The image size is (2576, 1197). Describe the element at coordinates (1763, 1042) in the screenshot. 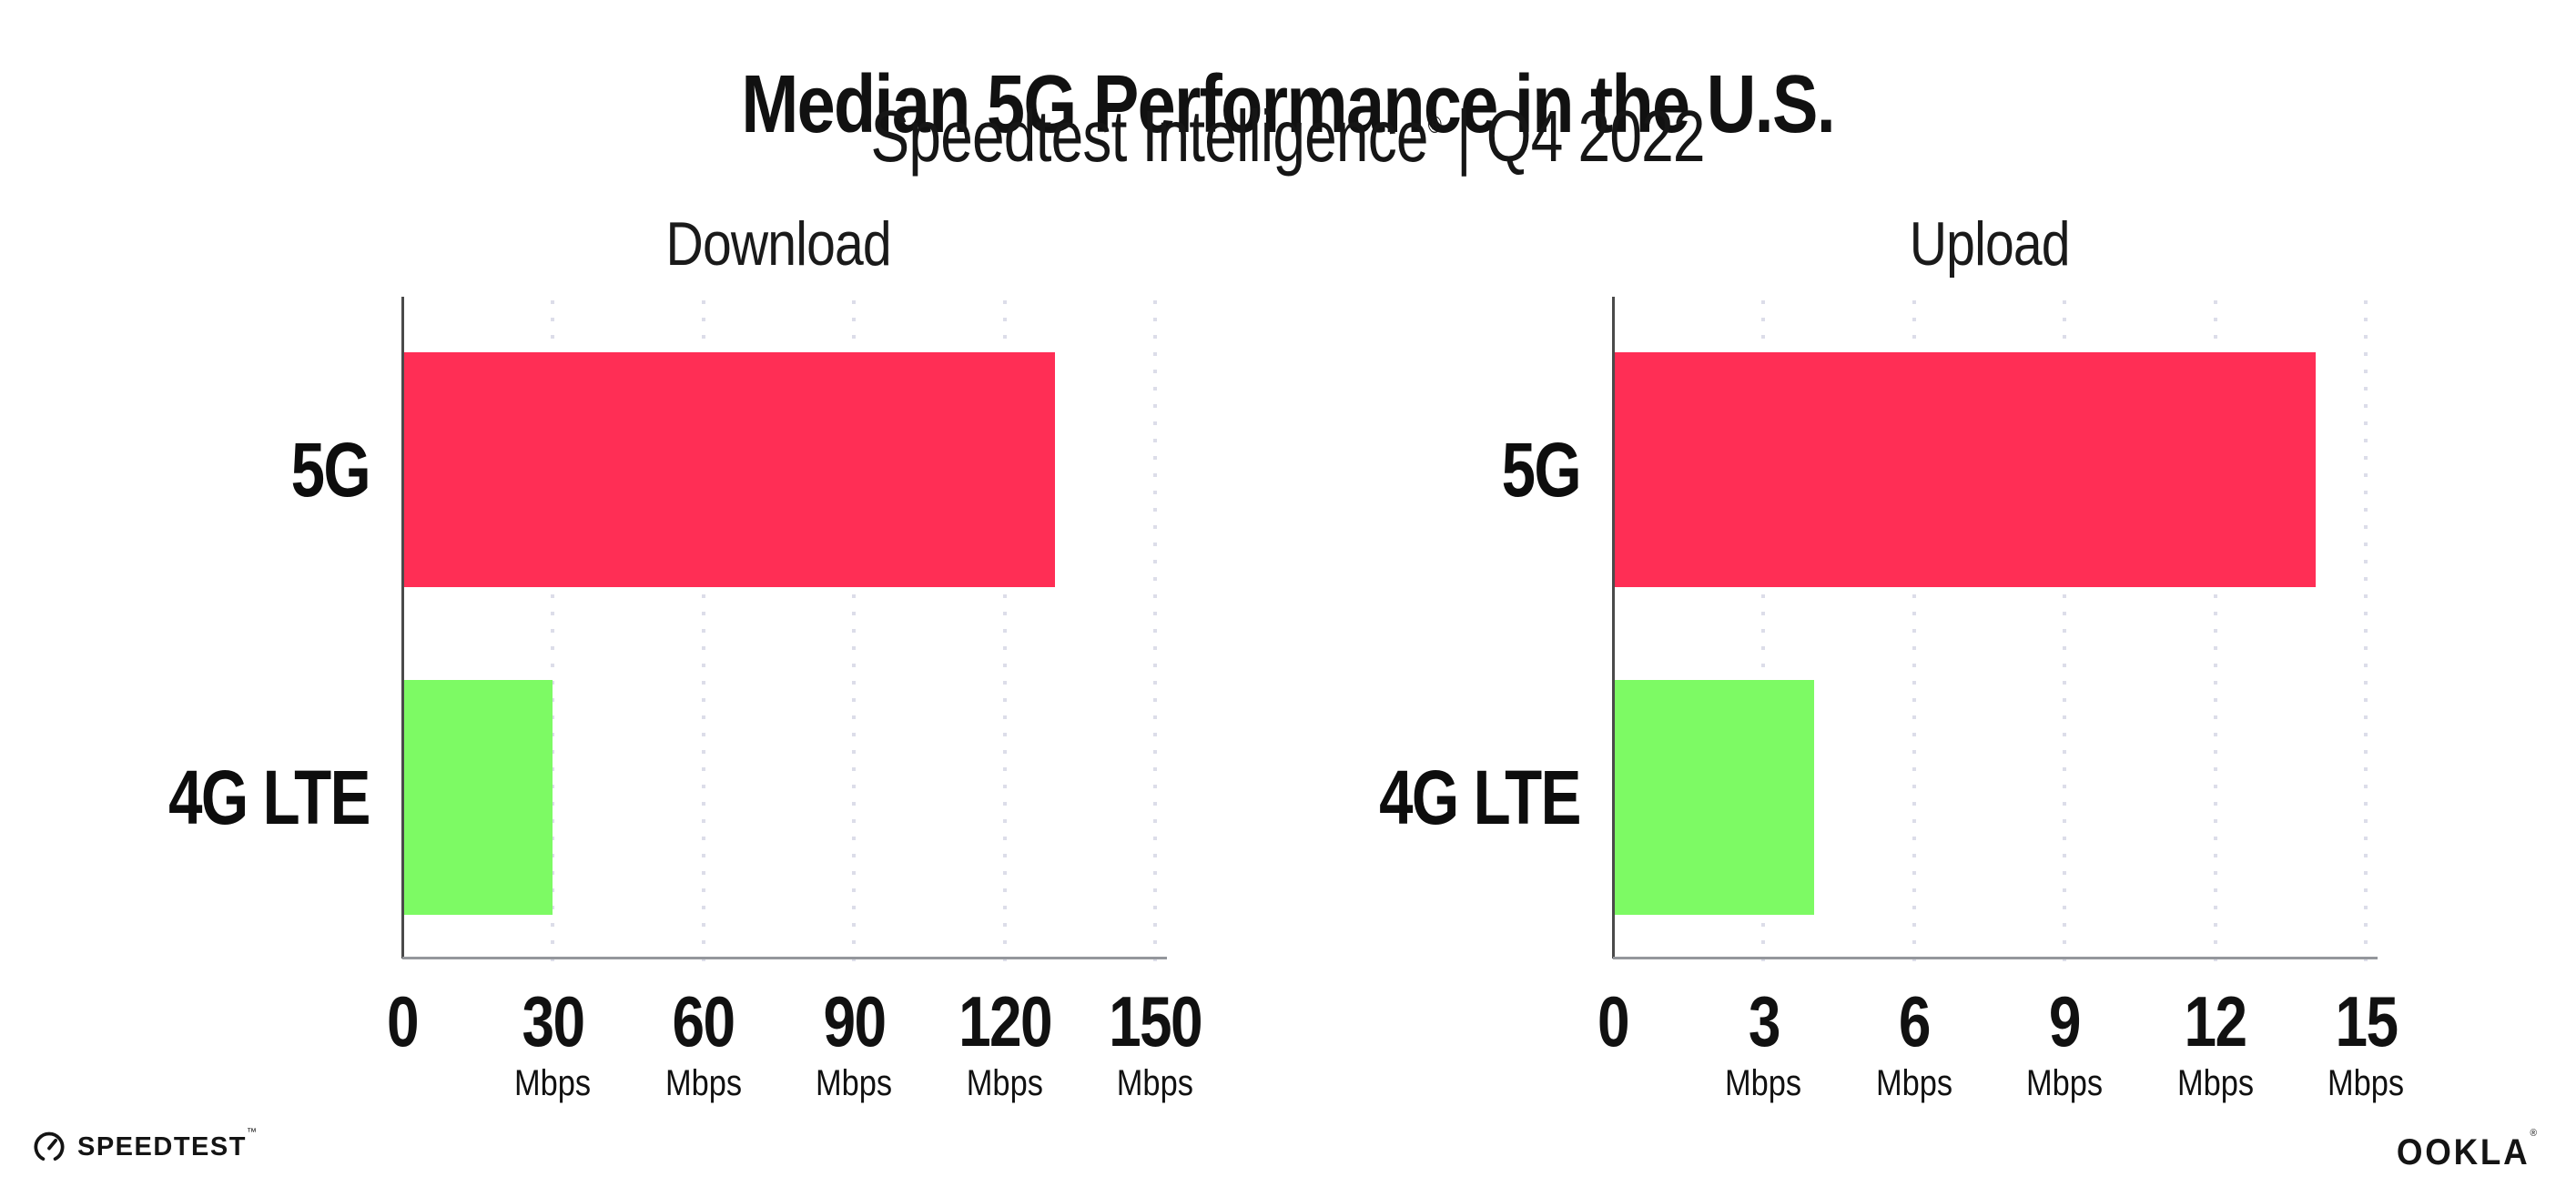

I see `x-tick-3: 3 Mbps` at that location.